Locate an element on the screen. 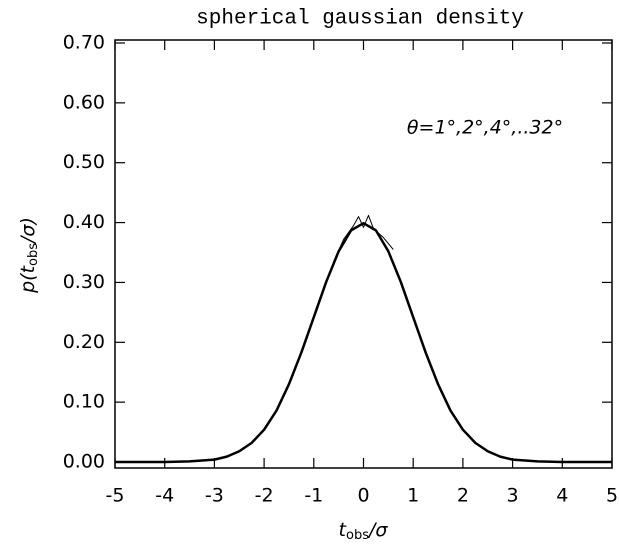 The height and width of the screenshot is (545, 619). annotation: θ=1°,2°,4°,..32° is located at coordinates (485, 128).